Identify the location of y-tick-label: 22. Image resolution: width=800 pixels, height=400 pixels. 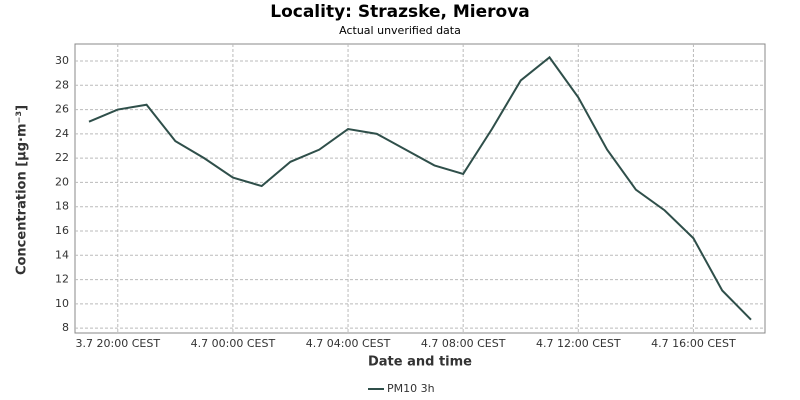
(62, 157).